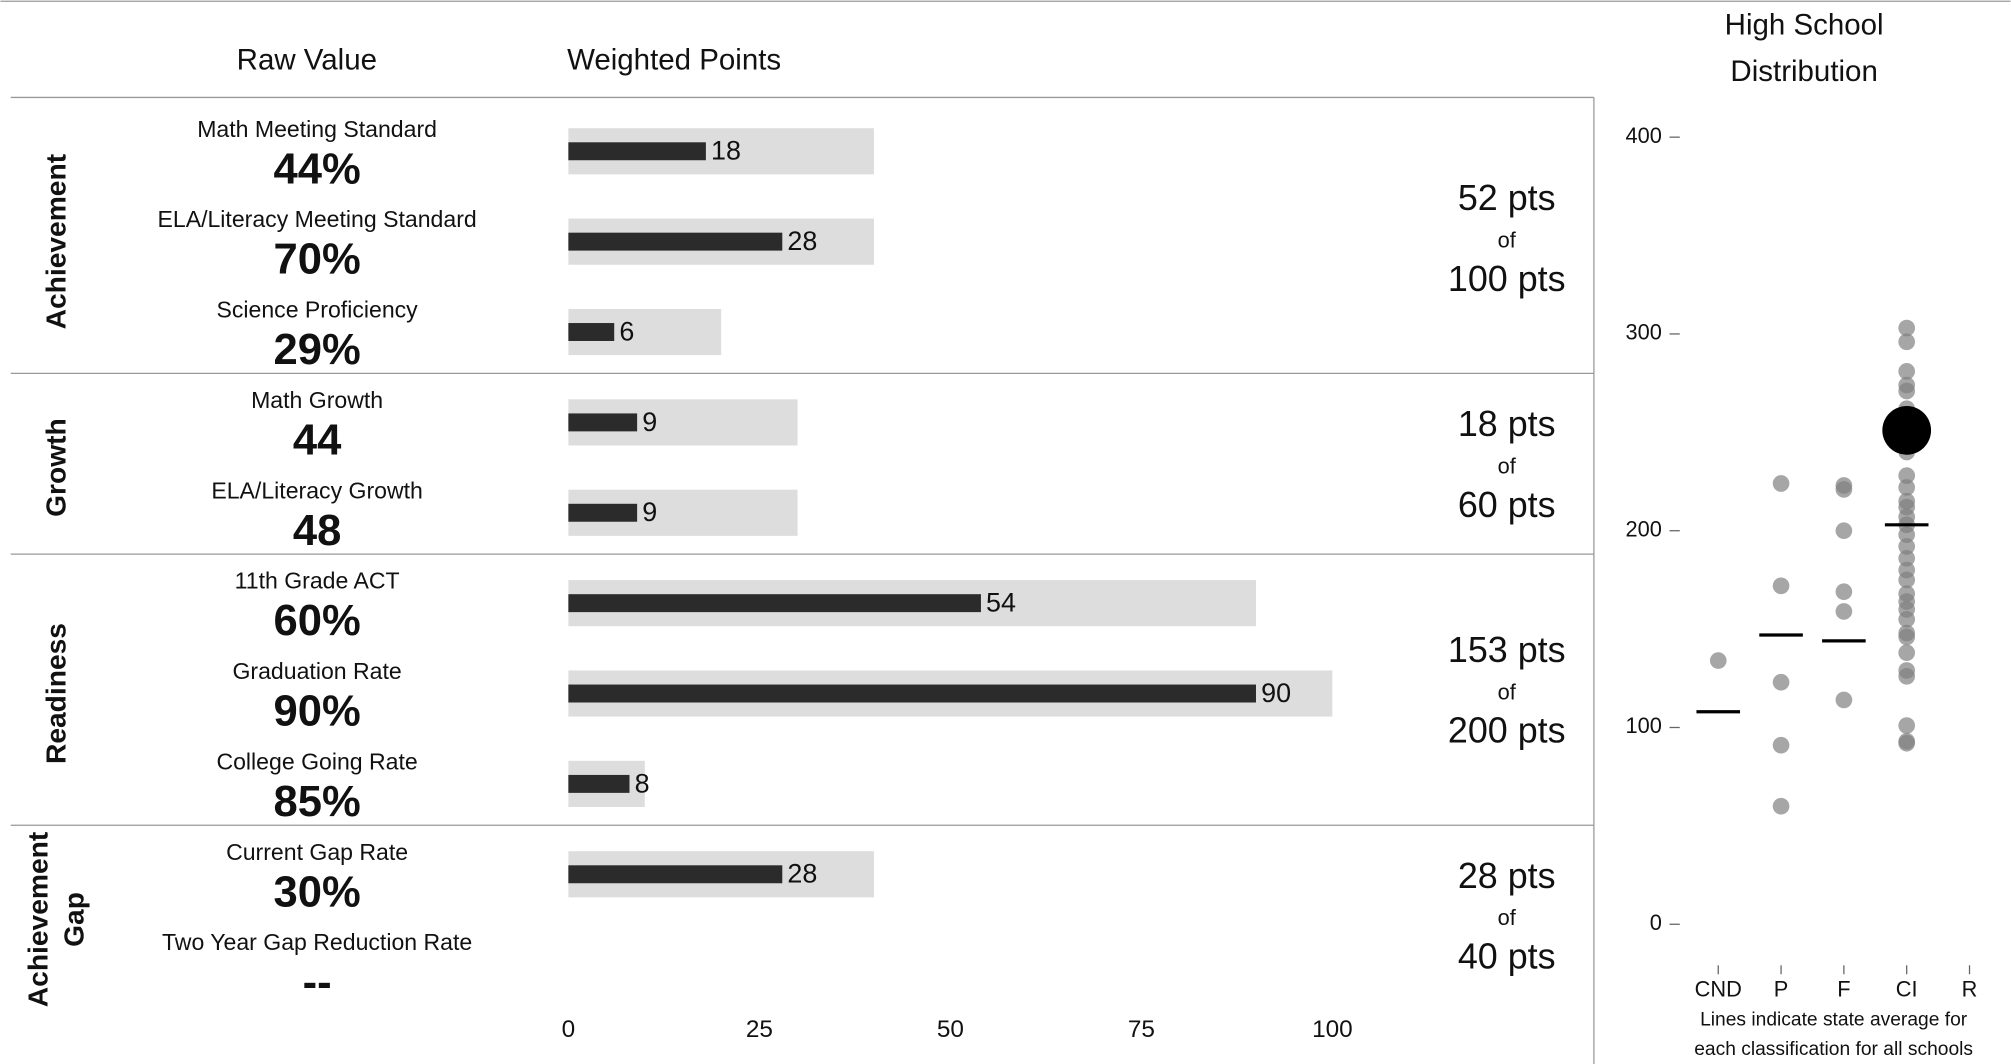 The image size is (2011, 1064). What do you see at coordinates (1907, 989) in the screenshot?
I see `x-tick-label: CI` at bounding box center [1907, 989].